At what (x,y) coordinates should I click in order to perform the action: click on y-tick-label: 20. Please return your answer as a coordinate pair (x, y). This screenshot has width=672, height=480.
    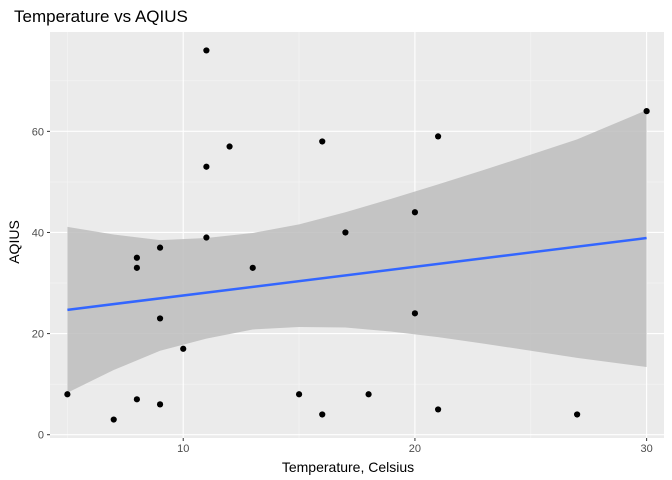
    Looking at the image, I should click on (38, 335).